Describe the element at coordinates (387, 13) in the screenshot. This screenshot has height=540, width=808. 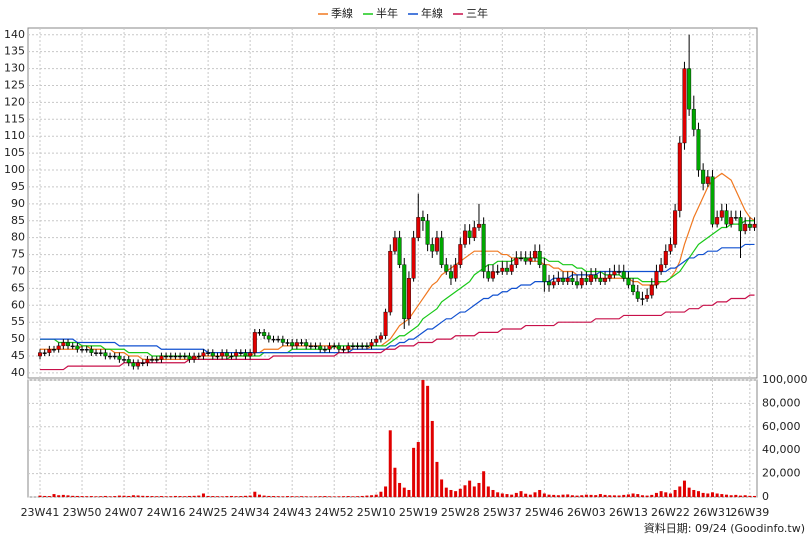
I see `legend-label: 半年` at that location.